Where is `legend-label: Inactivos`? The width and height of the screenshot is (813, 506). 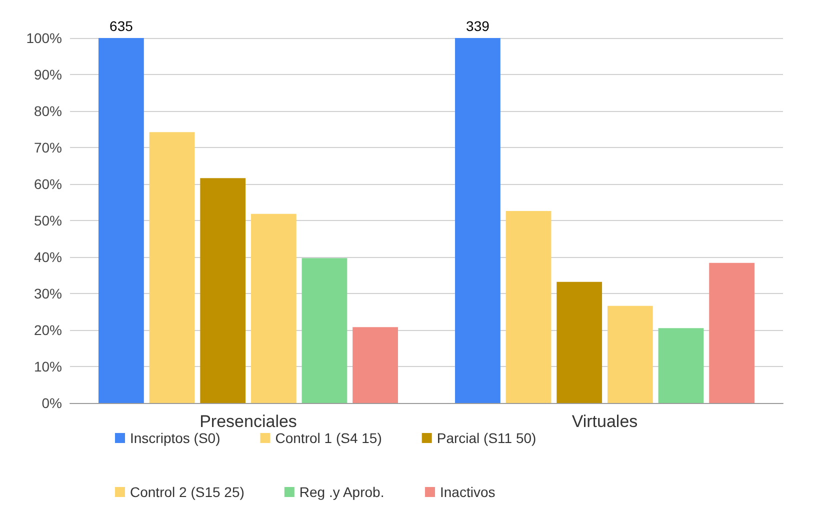
legend-label: Inactivos is located at coordinates (468, 492).